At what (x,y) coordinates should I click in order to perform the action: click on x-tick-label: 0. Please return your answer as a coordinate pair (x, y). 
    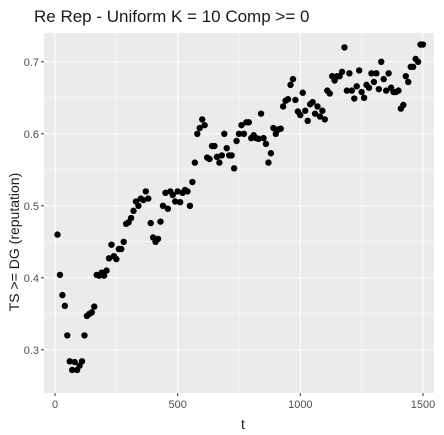
    Looking at the image, I should click on (55, 405).